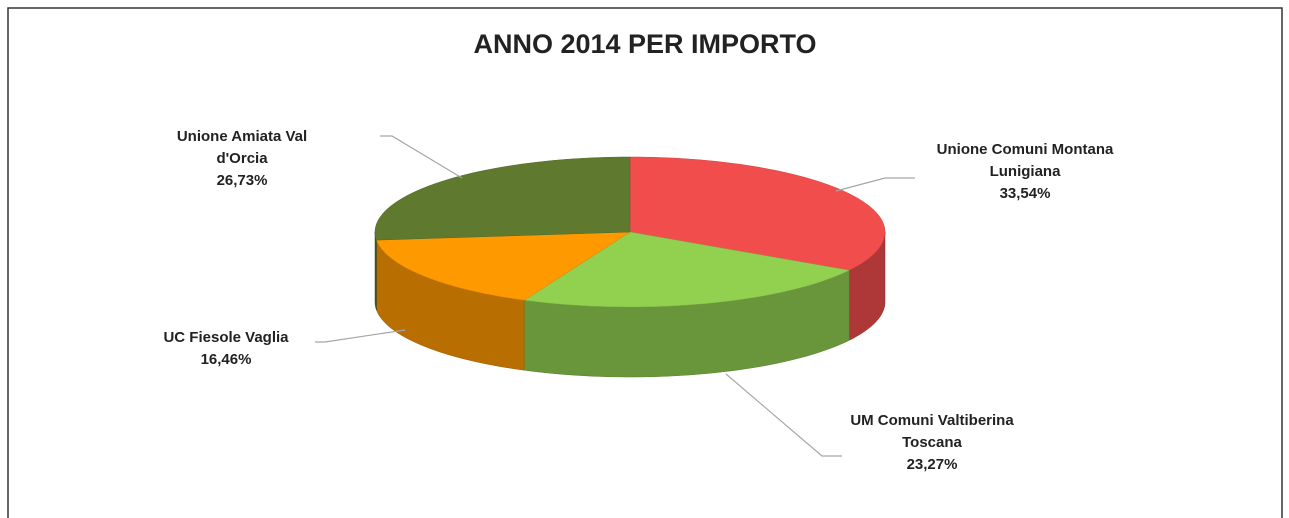  I want to click on value-label: 33,54%, so click(1025, 193).